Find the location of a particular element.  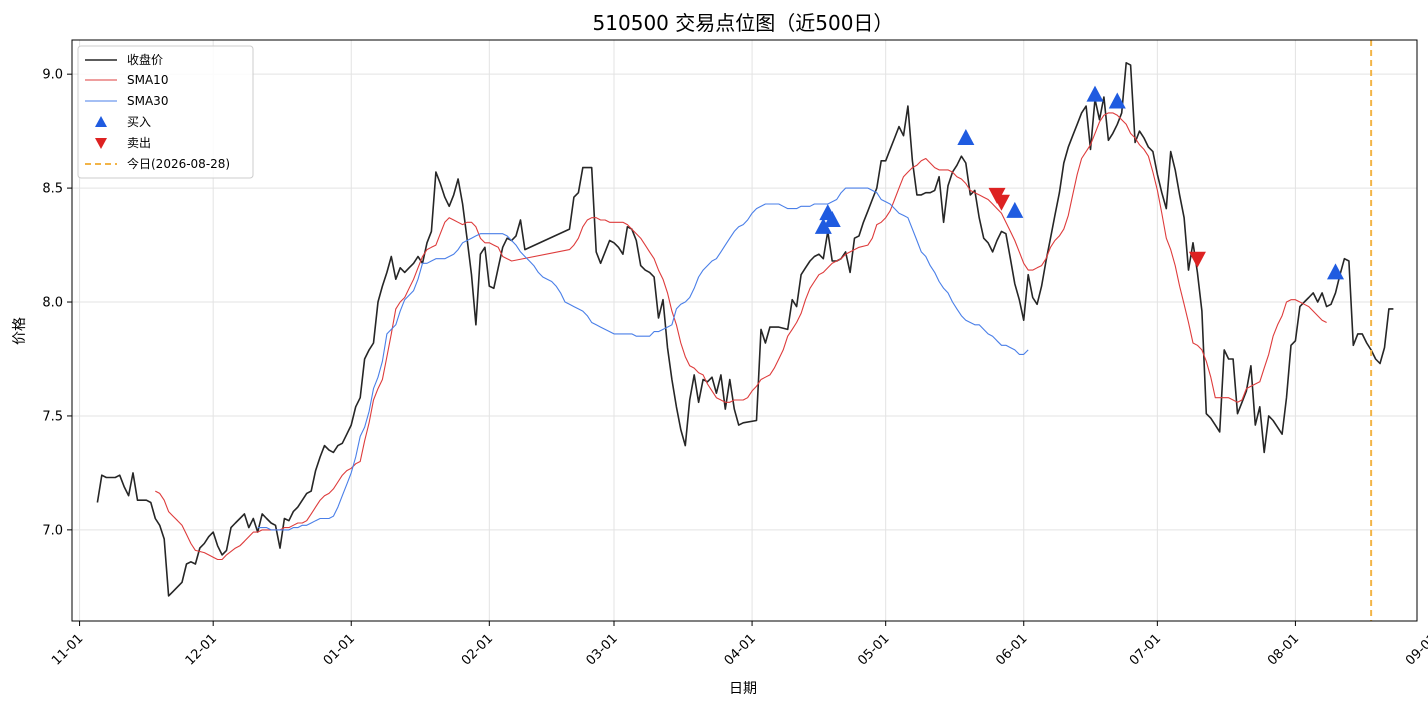

legend-box is located at coordinates (165, 112).